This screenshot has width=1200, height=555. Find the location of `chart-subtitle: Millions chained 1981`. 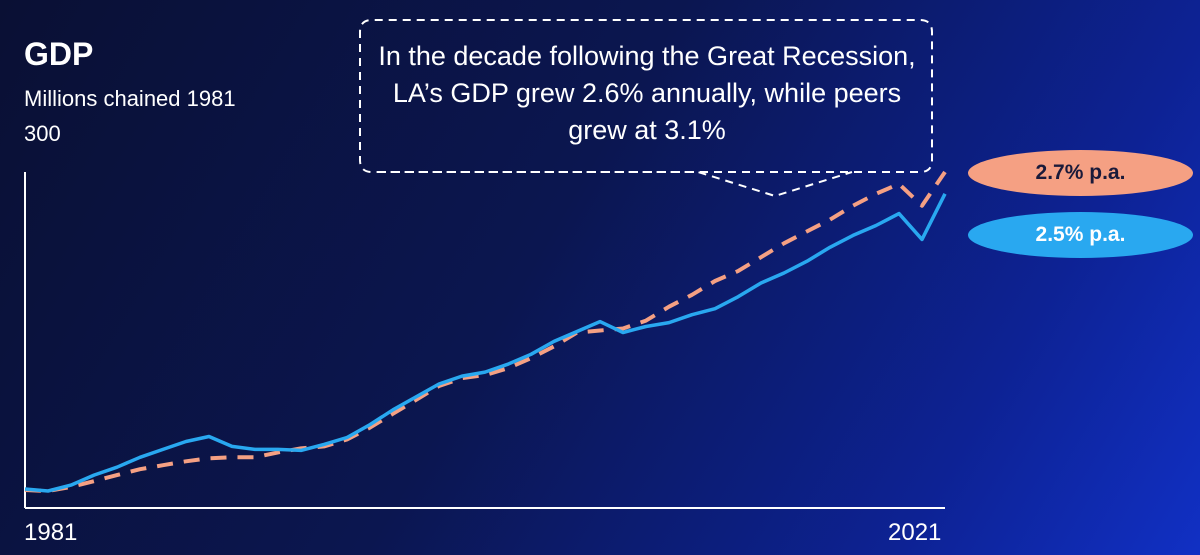

chart-subtitle: Millions chained 1981 is located at coordinates (130, 98).